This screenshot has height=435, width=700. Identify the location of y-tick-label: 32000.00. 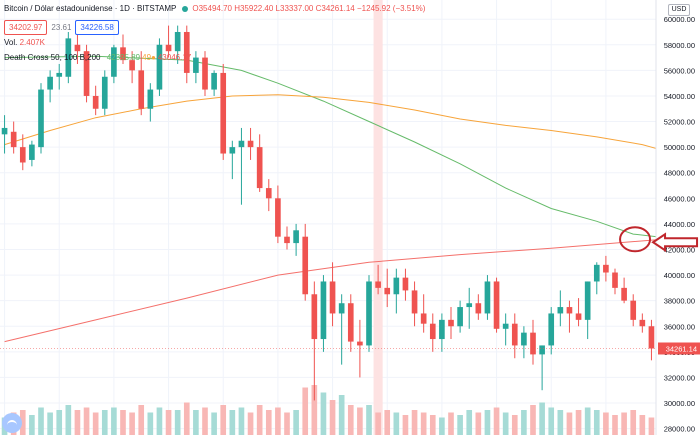
(679, 377).